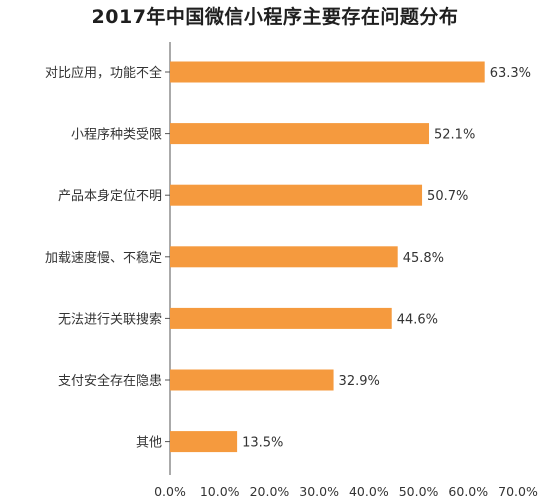 The width and height of the screenshot is (550, 501). What do you see at coordinates (110, 196) in the screenshot?
I see `category-label: 产品本身定位不明` at bounding box center [110, 196].